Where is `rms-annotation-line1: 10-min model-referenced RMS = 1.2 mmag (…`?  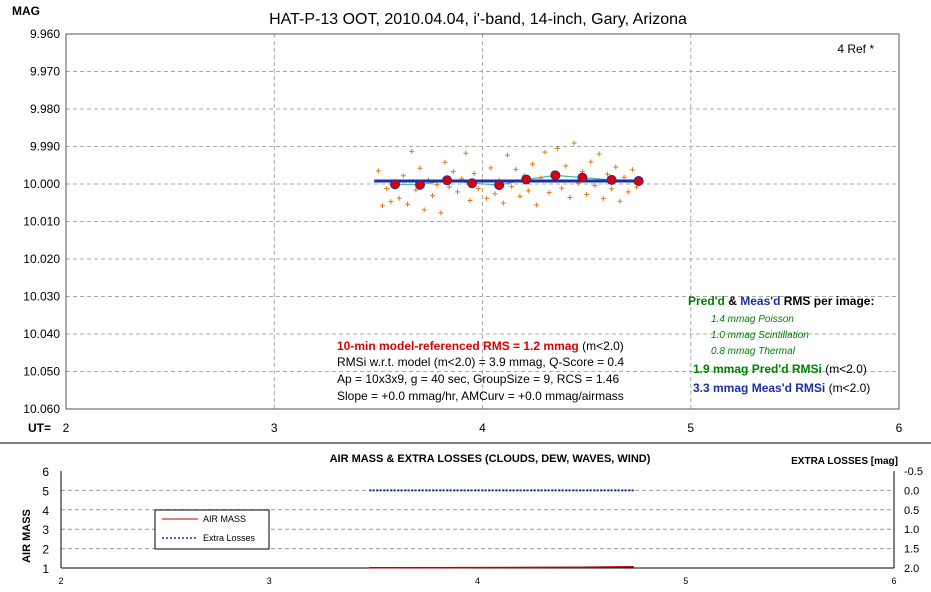
rms-annotation-line1: 10-min model-referenced RMS = 1.2 mmag (… is located at coordinates (480, 346).